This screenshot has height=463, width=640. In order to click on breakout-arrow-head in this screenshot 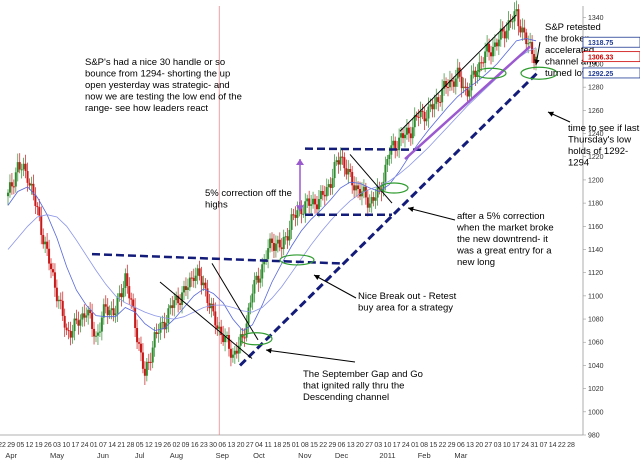, I will do `click(317, 277)`.